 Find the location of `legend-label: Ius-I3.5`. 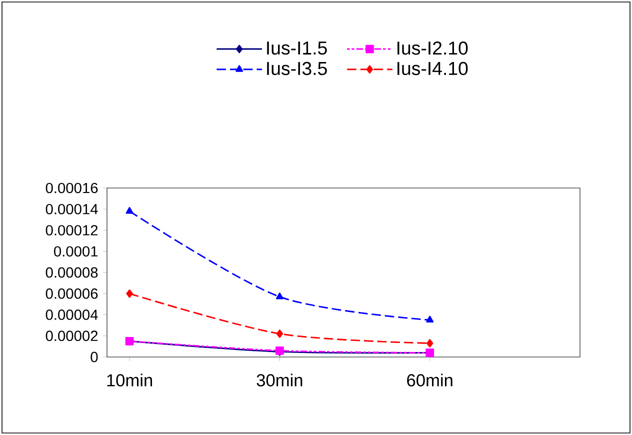

legend-label: Ius-I3.5 is located at coordinates (297, 69).